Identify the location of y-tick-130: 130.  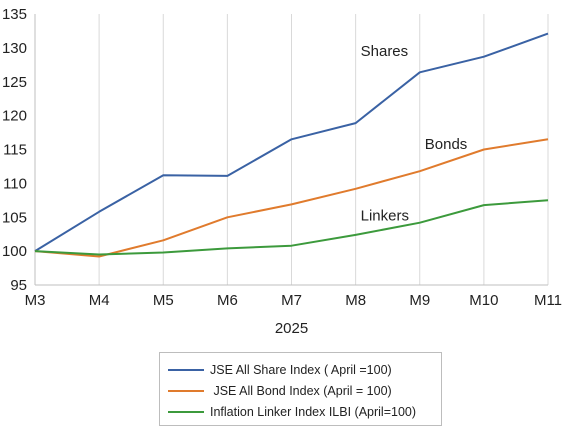
(14, 48).